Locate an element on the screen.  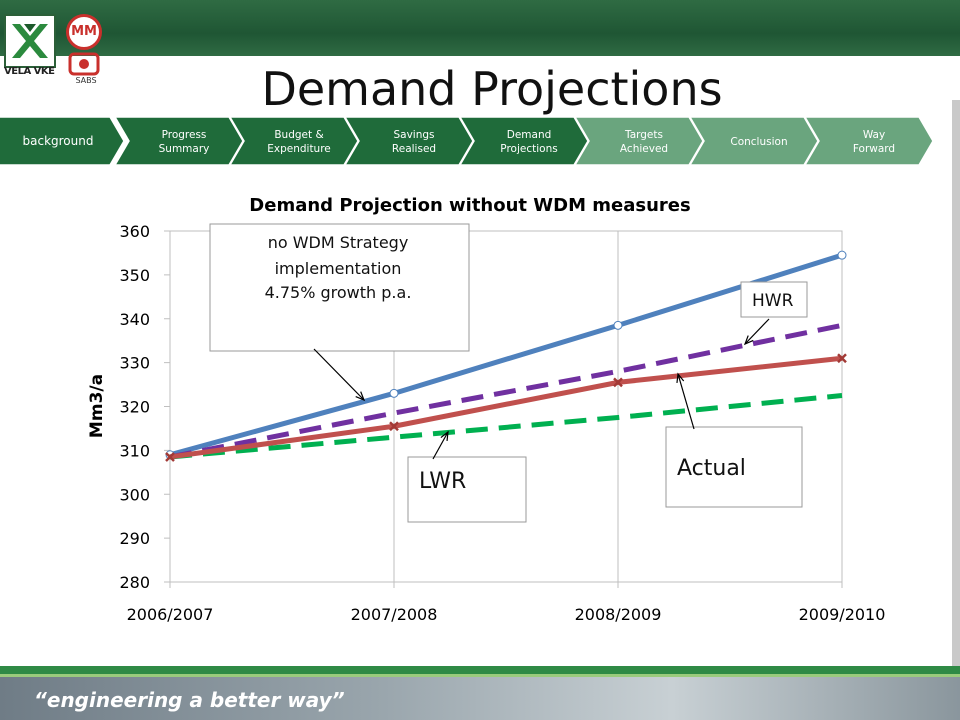
nav-item-label: background is located at coordinates (58, 141).